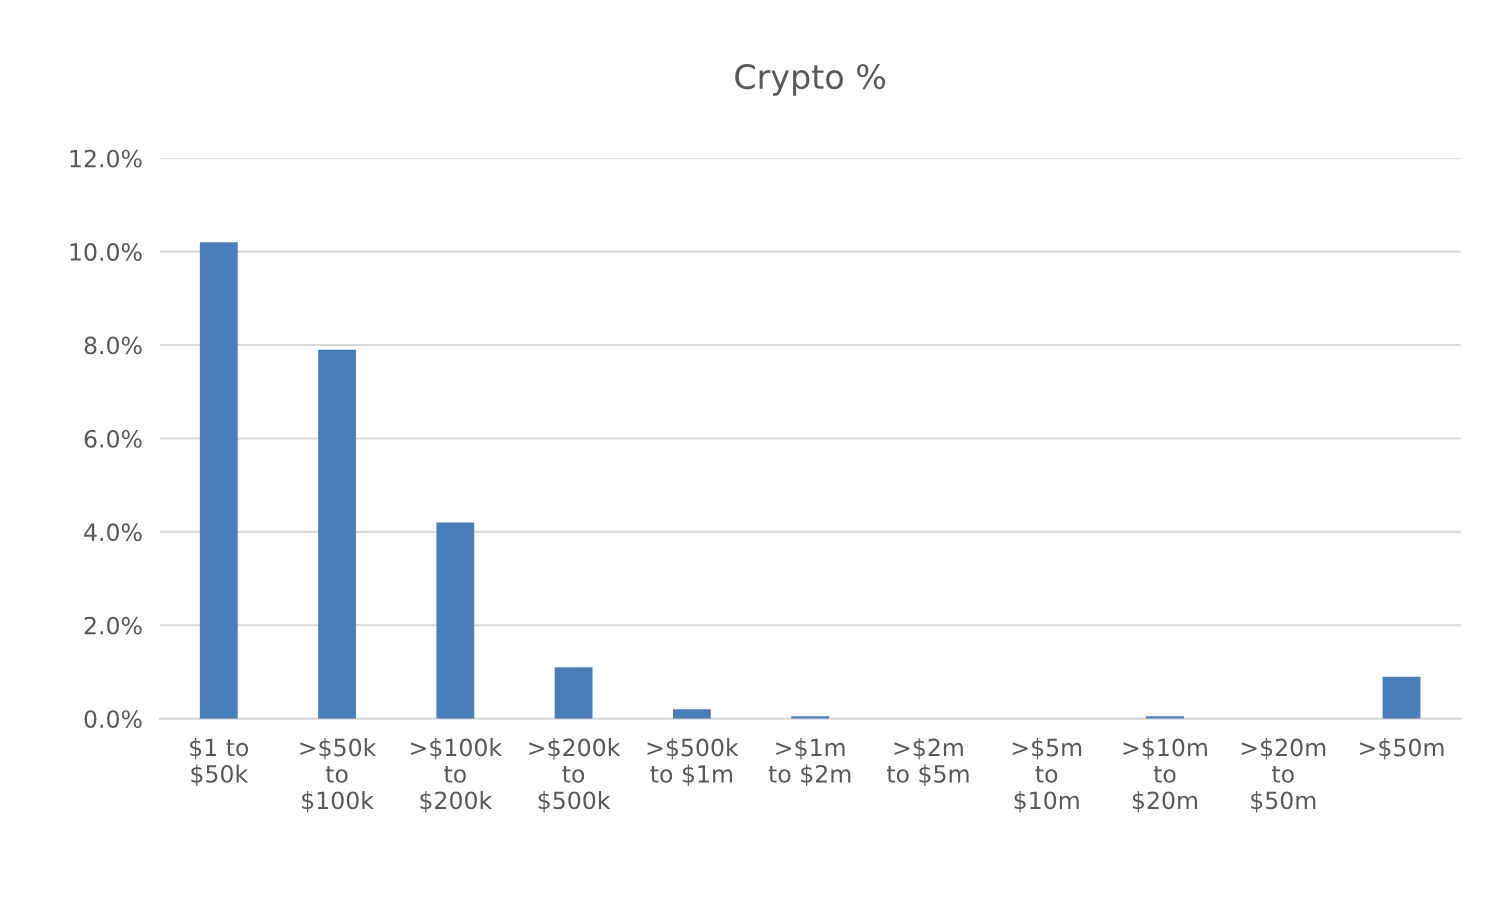 The image size is (1492, 904). I want to click on x-tick-label: >$20m to $50m, so click(1283, 775).